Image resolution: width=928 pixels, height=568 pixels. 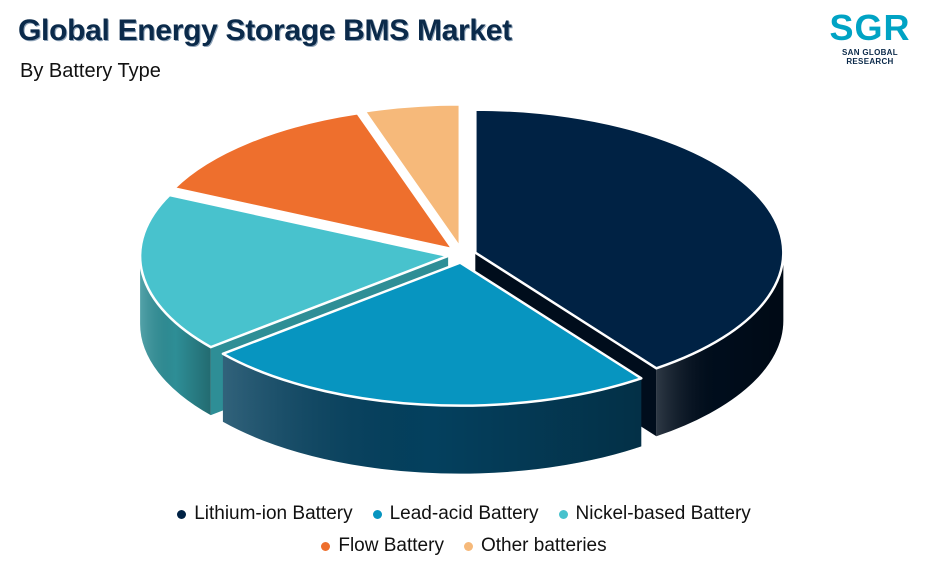 What do you see at coordinates (543, 545) in the screenshot?
I see `legend-label: Other batteries` at bounding box center [543, 545].